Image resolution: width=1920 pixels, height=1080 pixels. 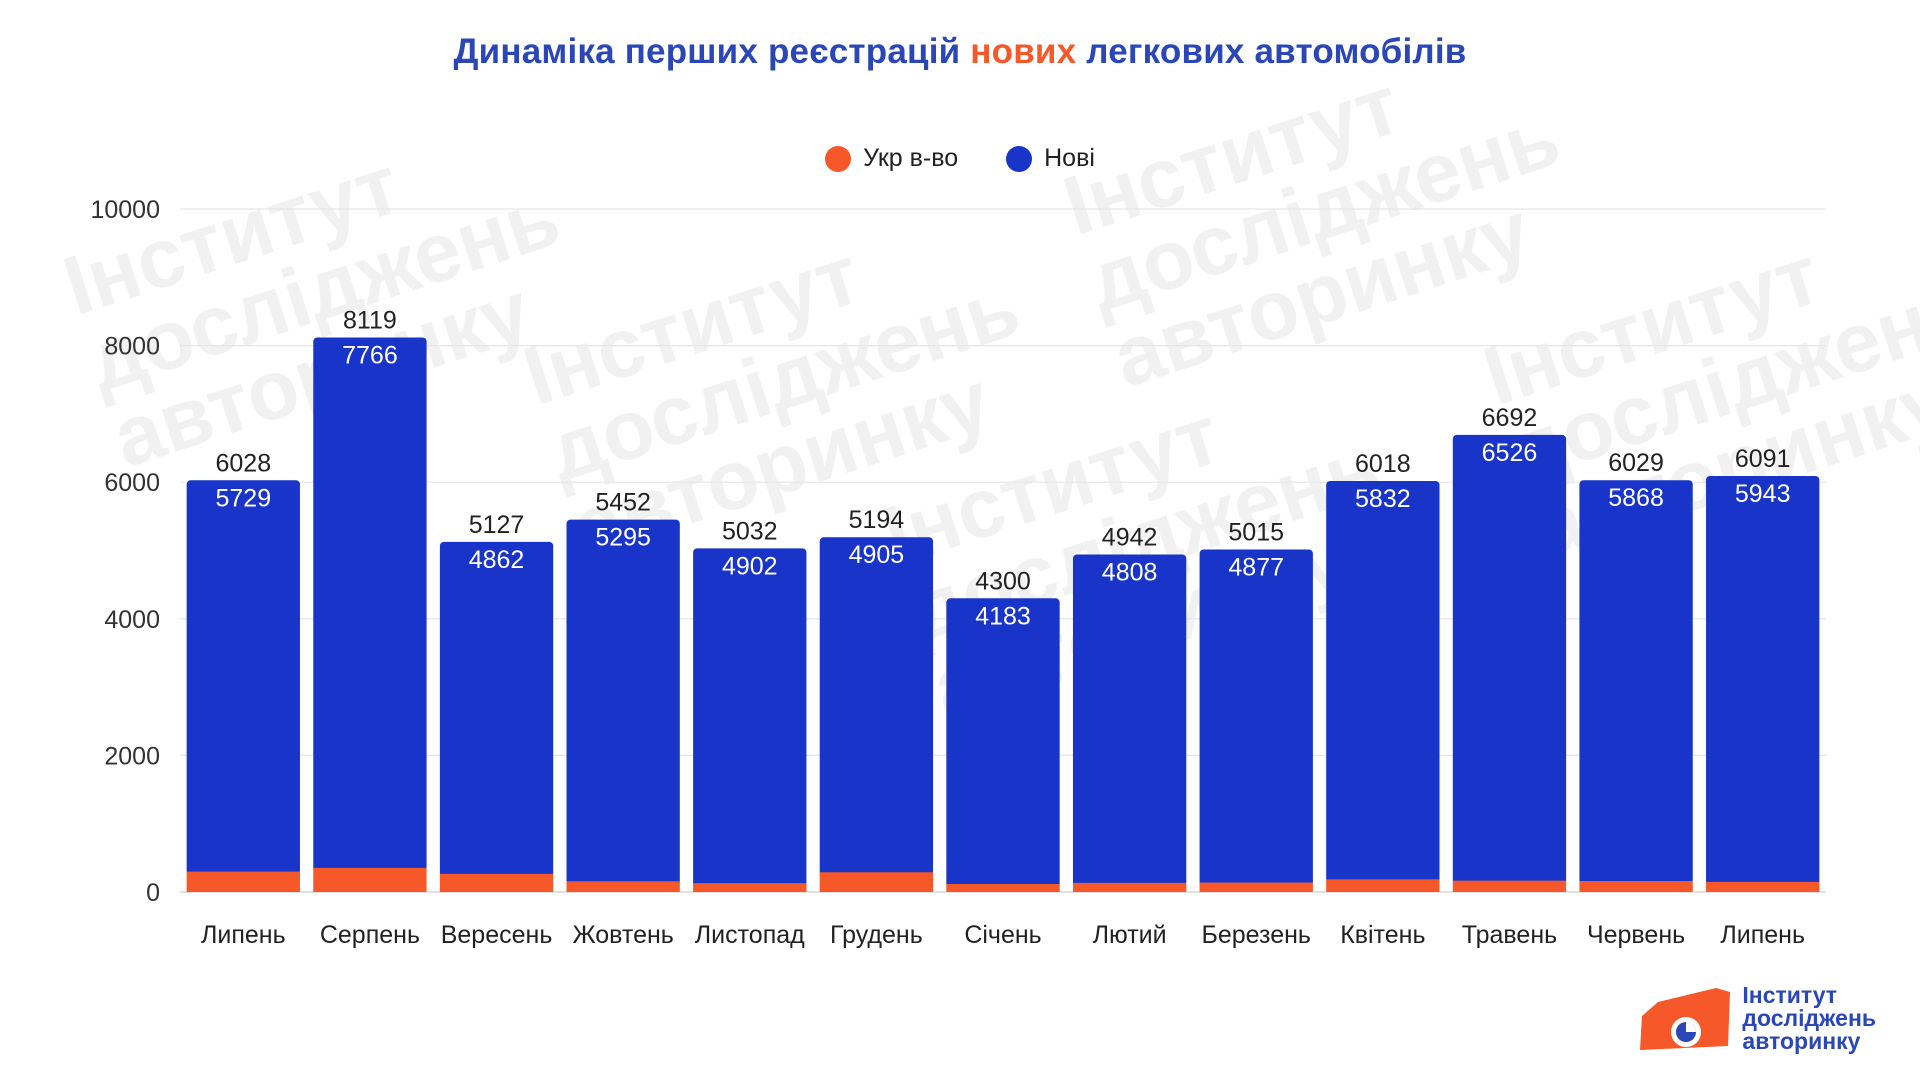 I want to click on total-label: 5194, so click(x=877, y=520).